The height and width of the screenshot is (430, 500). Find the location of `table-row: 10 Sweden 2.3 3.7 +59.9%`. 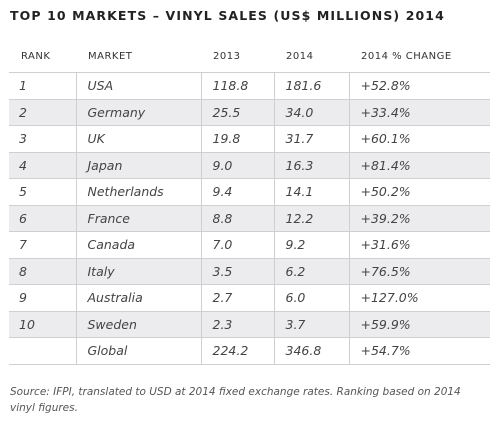

table-row: 10 Sweden 2.3 3.7 +59.9% is located at coordinates (249, 324).